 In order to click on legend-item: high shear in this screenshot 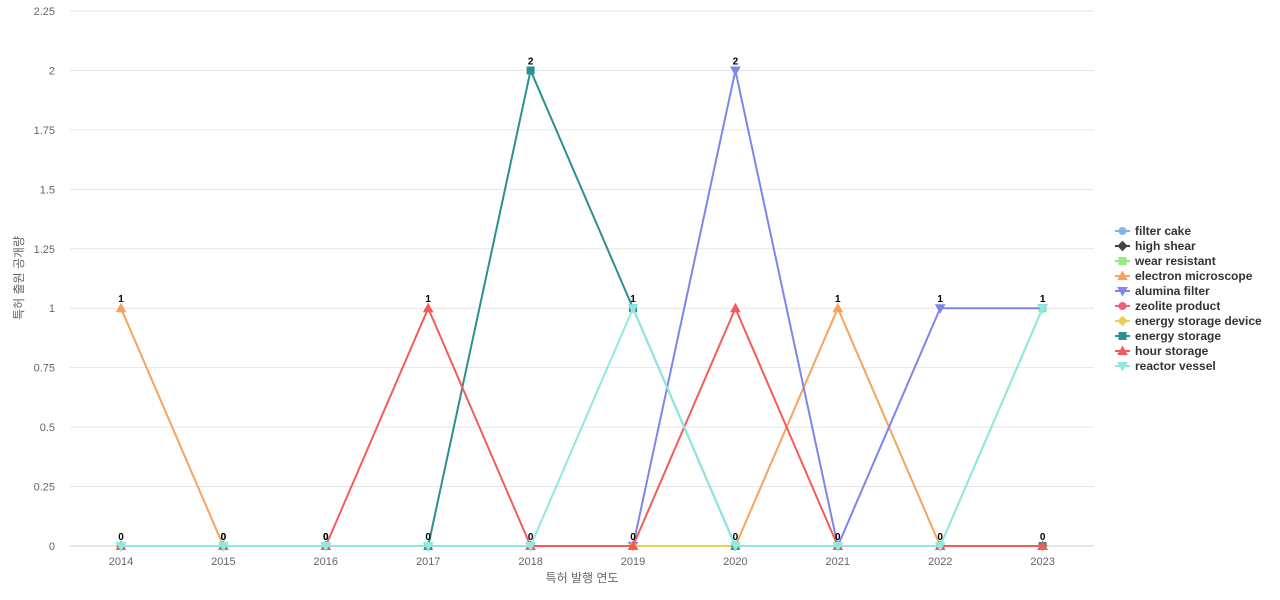, I will do `click(1155, 246)`.